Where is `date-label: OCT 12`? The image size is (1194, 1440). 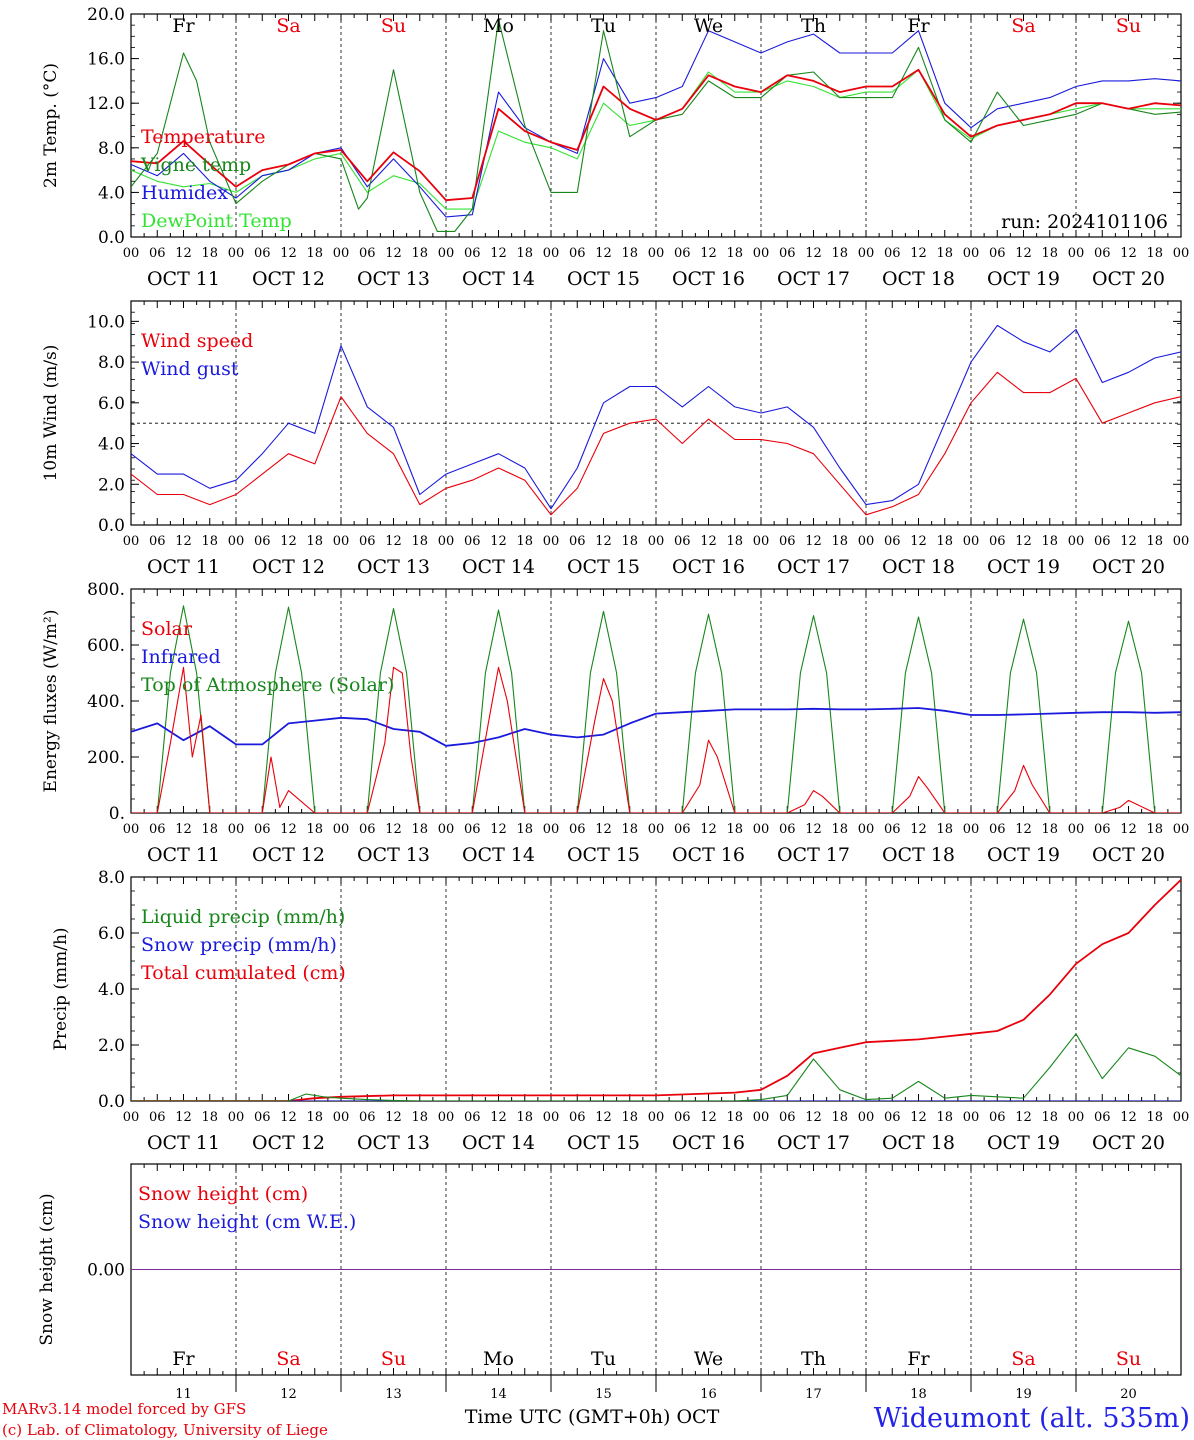
date-label: OCT 12 is located at coordinates (288, 567).